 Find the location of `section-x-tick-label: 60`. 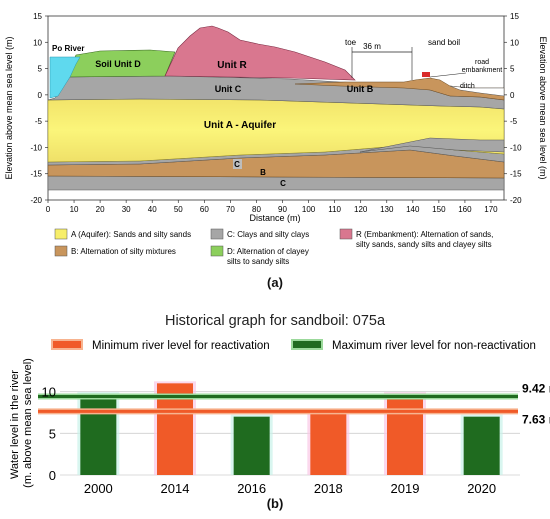

section-x-tick-label: 60 is located at coordinates (204, 209).